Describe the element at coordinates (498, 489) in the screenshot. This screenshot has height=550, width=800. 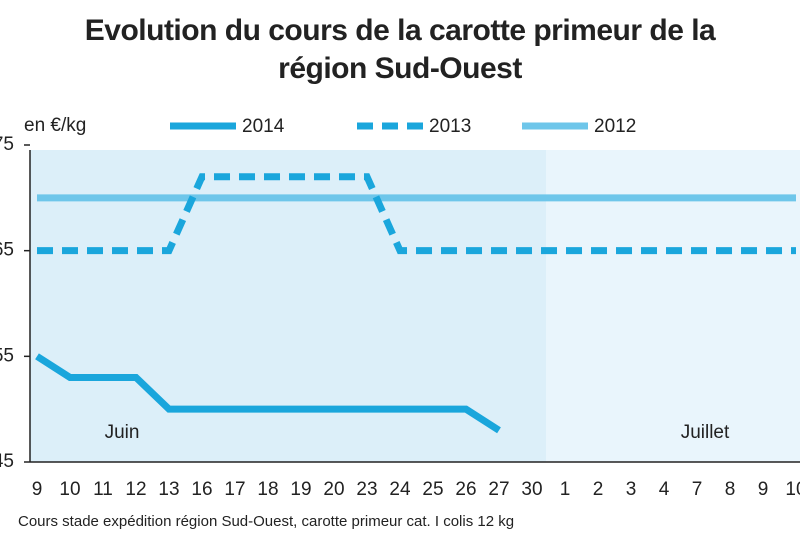
I see `x-tick-label: 27` at that location.